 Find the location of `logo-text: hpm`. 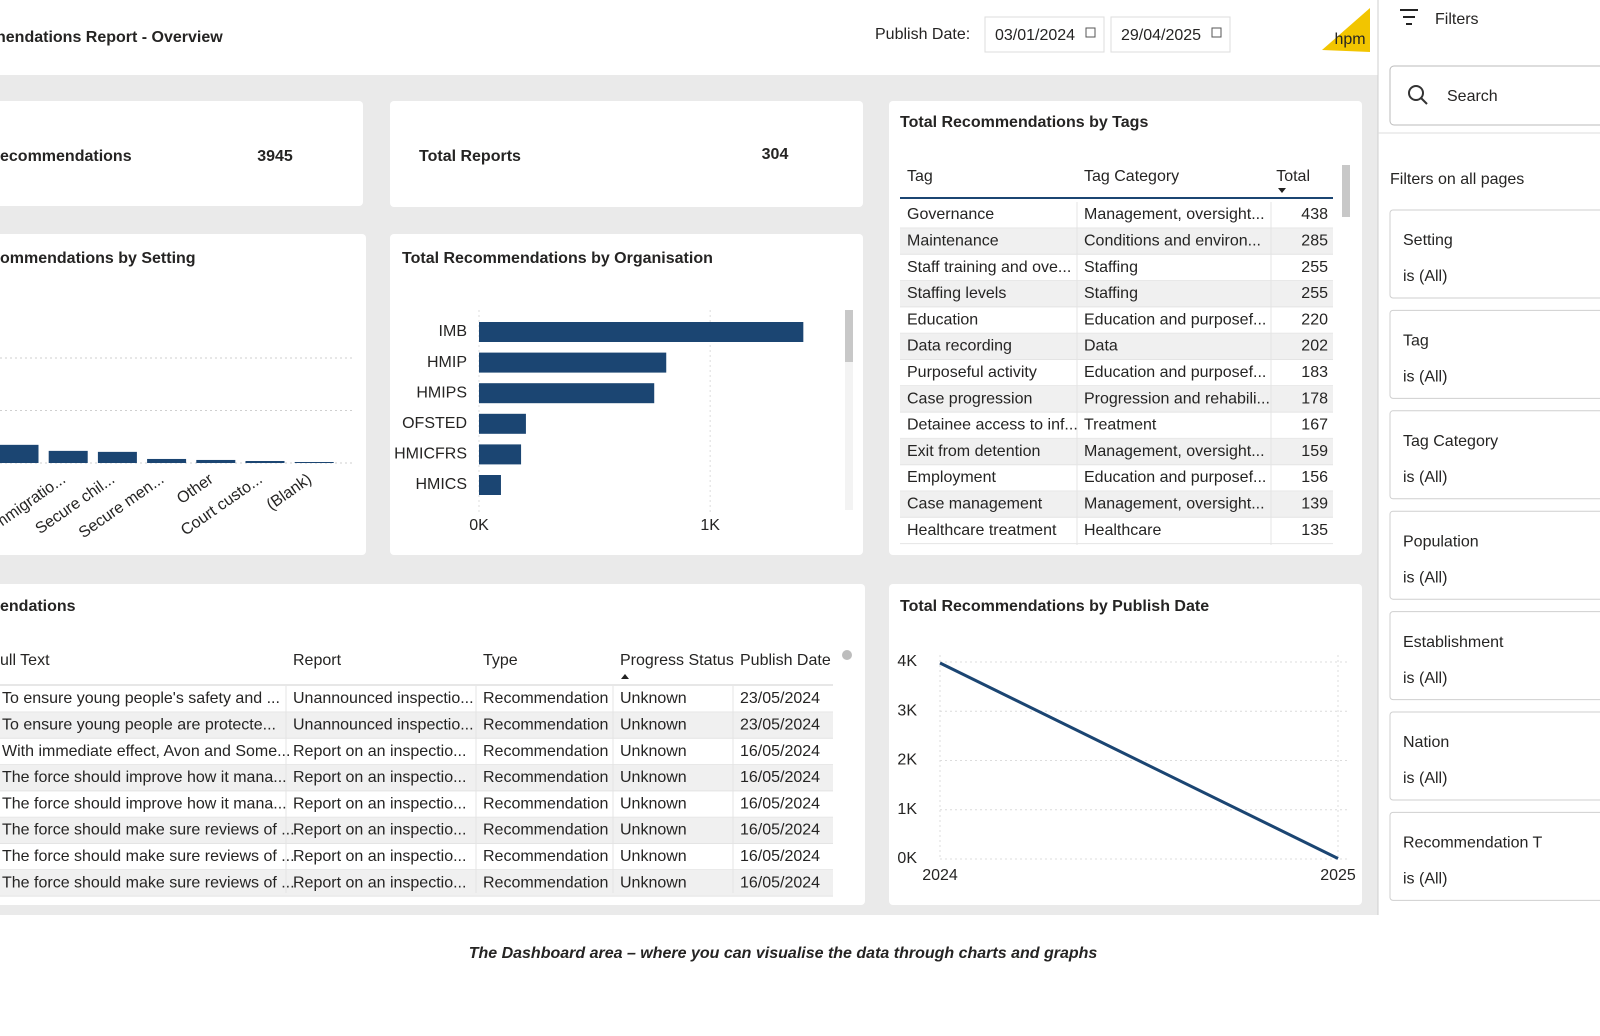

logo-text: hpm is located at coordinates (1349, 39).